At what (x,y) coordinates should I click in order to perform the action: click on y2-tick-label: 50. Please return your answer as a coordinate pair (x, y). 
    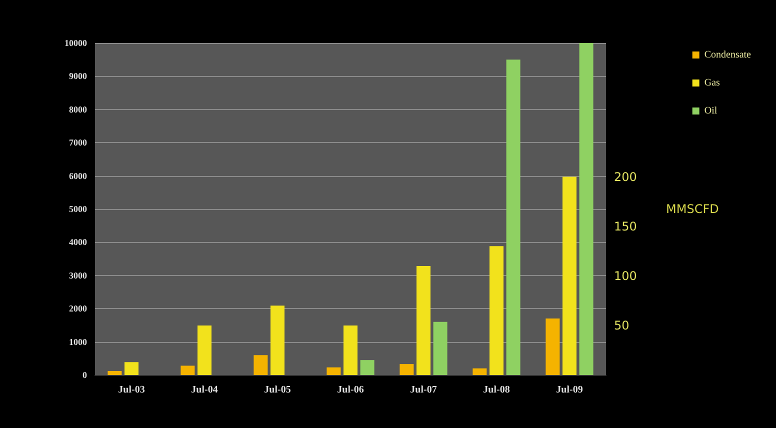
    Looking at the image, I should click on (622, 325).